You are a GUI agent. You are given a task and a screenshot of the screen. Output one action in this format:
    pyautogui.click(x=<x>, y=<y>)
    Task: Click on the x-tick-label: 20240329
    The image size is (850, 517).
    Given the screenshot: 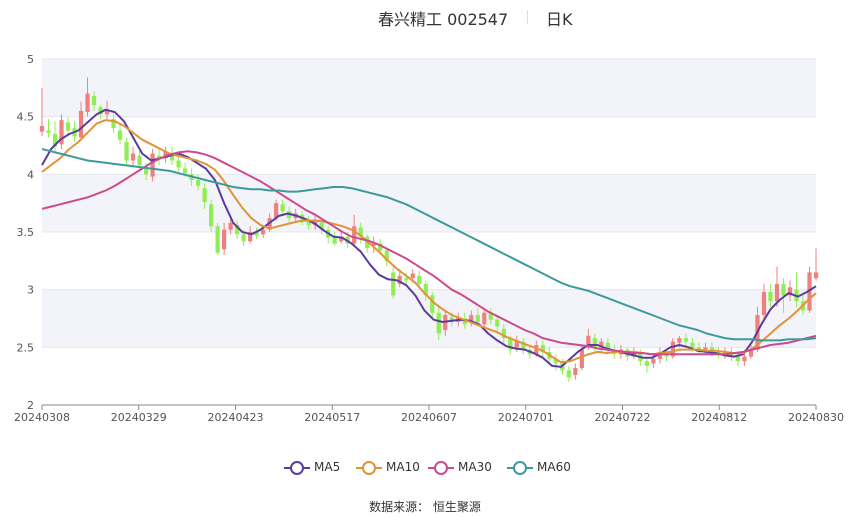 What is the action you would take?
    pyautogui.click(x=139, y=417)
    